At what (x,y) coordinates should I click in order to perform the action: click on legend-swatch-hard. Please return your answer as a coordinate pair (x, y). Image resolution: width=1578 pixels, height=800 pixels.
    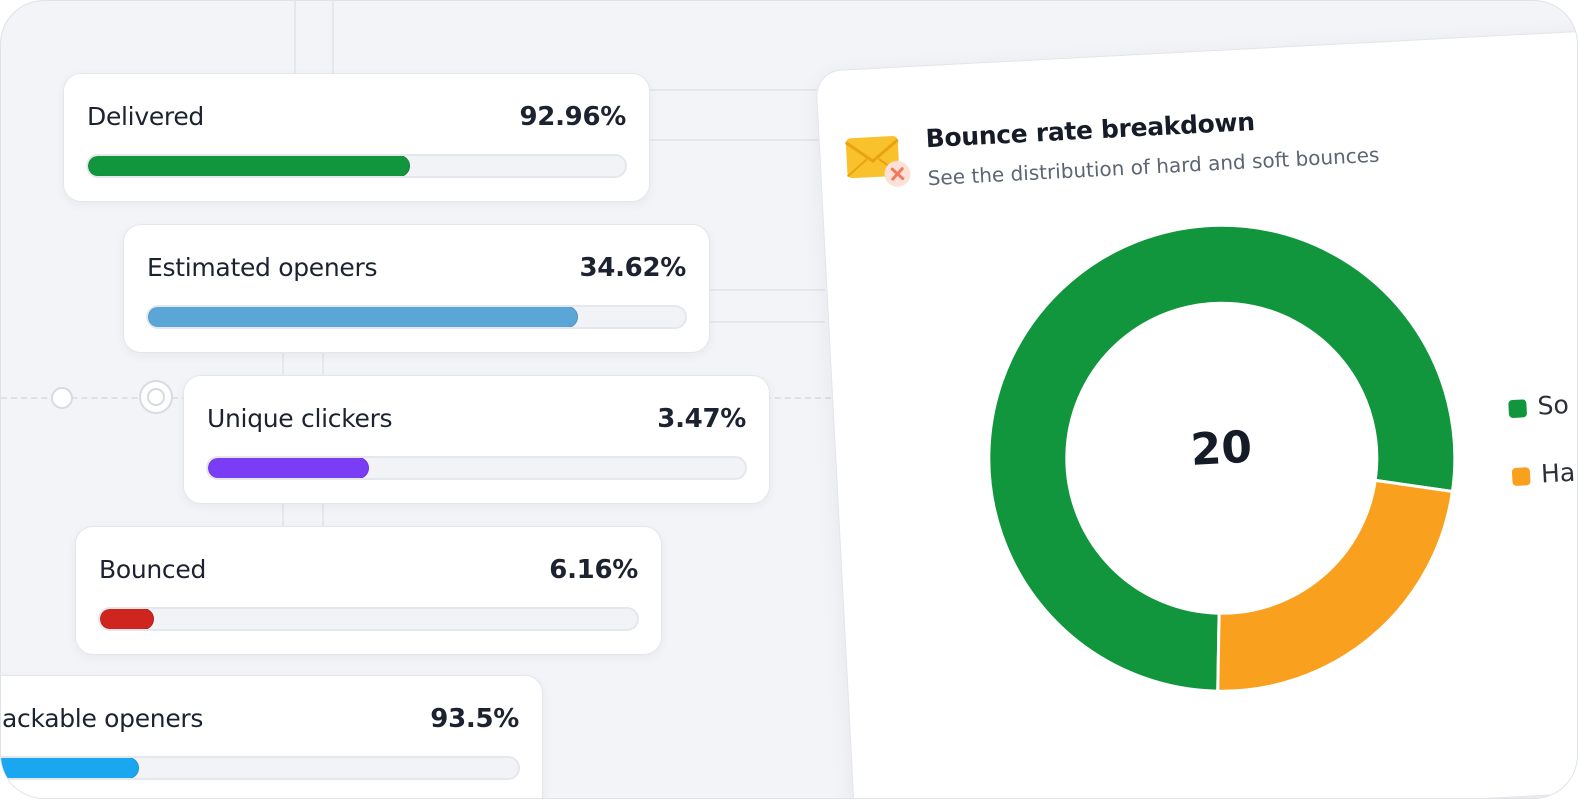
    Looking at the image, I should click on (1521, 477).